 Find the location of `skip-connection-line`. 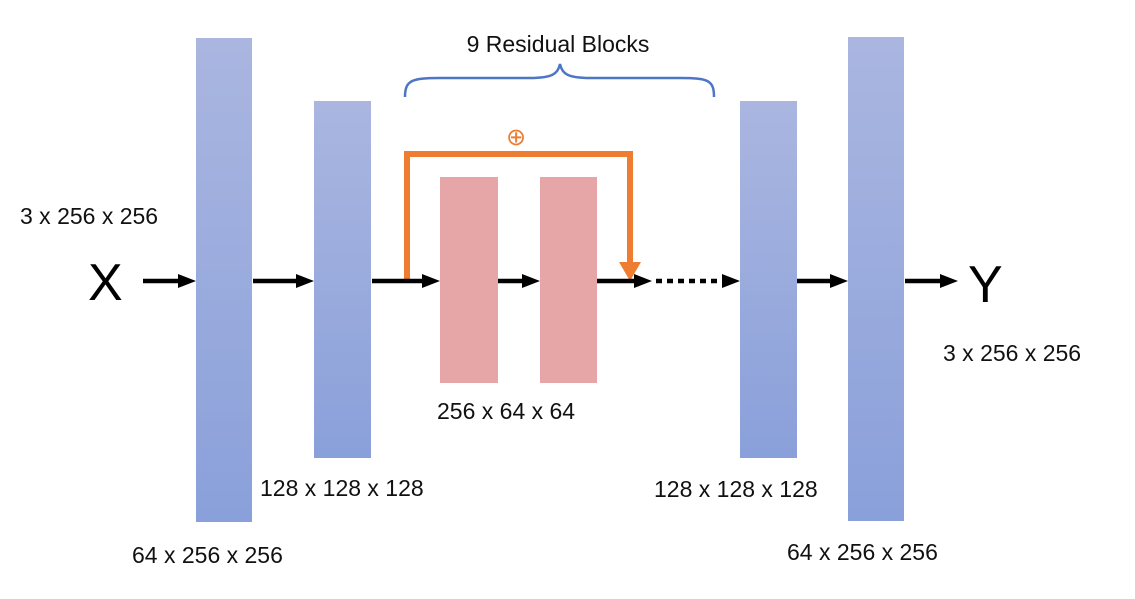

skip-connection-line is located at coordinates (518, 216).